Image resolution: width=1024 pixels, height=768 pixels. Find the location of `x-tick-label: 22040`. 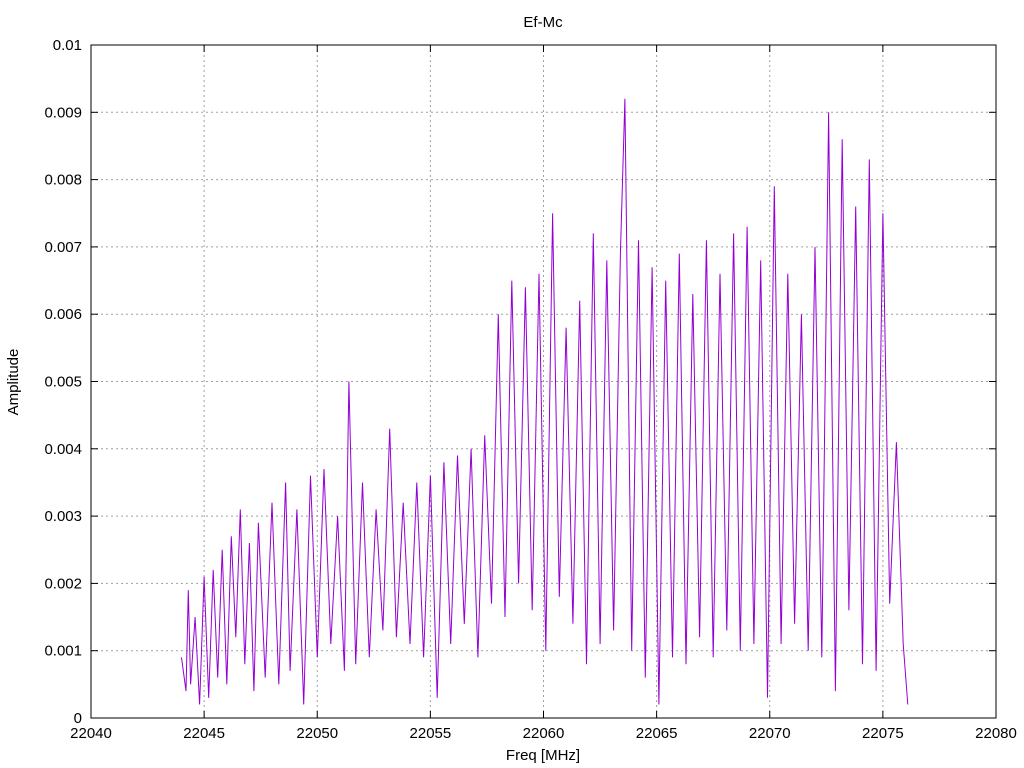

x-tick-label: 22040 is located at coordinates (91, 733).